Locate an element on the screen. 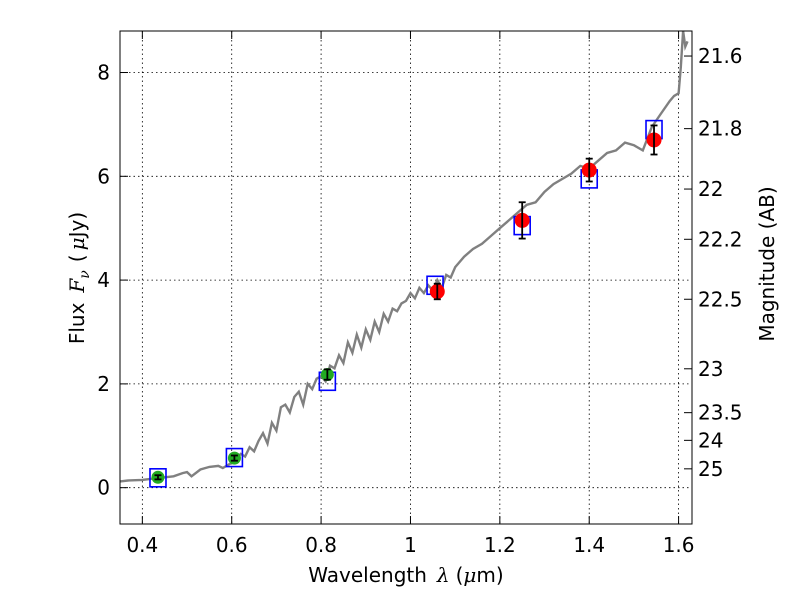  magnitude-tick-label: 21.6 is located at coordinates (720, 56).